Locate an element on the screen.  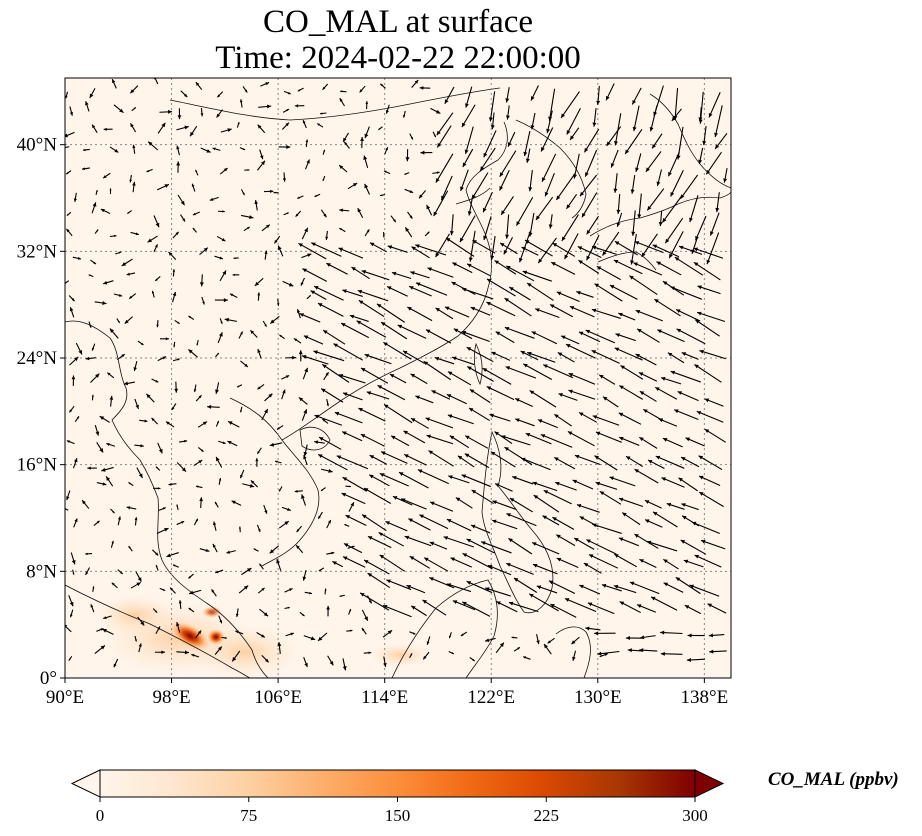
lon-tick-label: 138°E is located at coordinates (705, 697).